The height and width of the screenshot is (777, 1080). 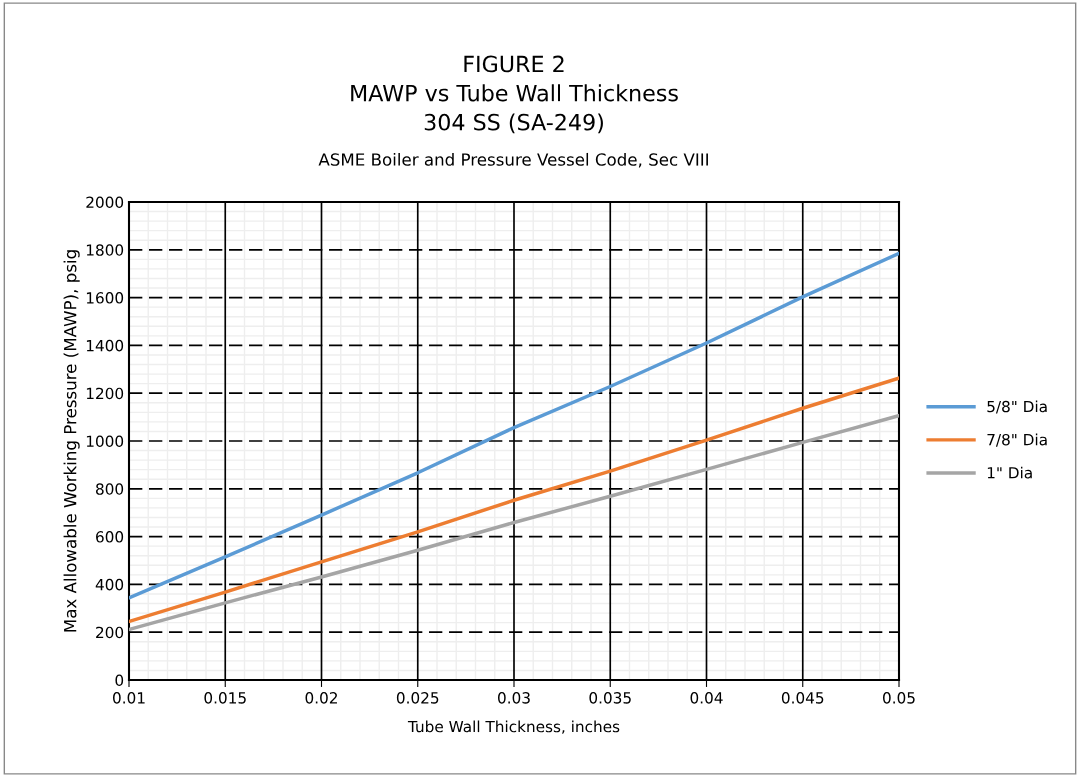 What do you see at coordinates (105, 393) in the screenshot?
I see `y-tick-label: 1200` at bounding box center [105, 393].